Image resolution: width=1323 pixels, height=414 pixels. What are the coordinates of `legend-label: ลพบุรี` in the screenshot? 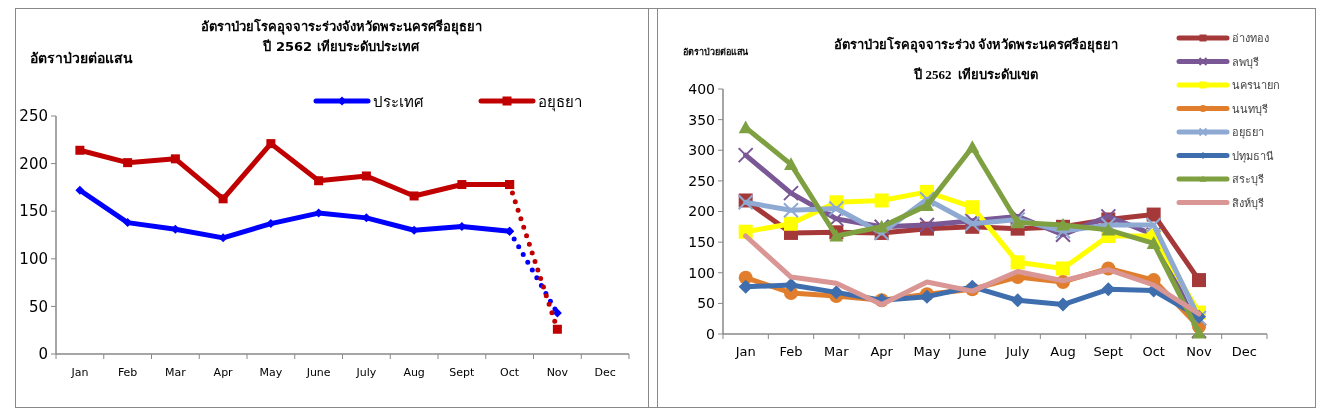 It's located at (1245, 62).